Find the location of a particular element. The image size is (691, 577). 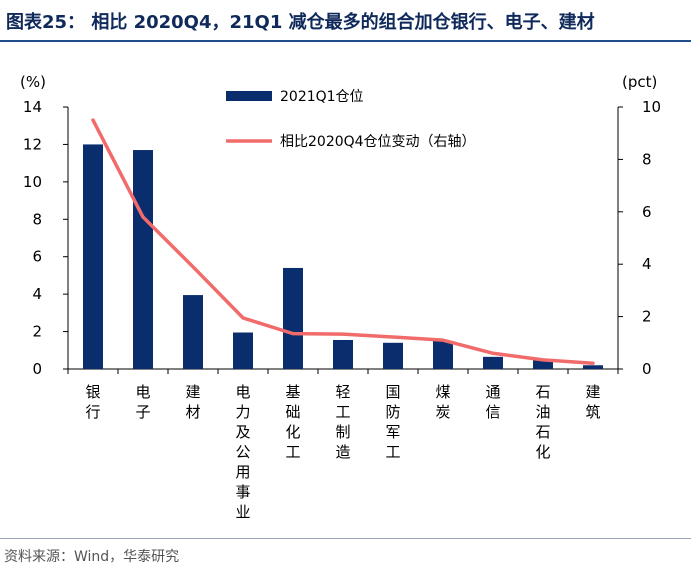

right-tick-label: 4 is located at coordinates (647, 264).